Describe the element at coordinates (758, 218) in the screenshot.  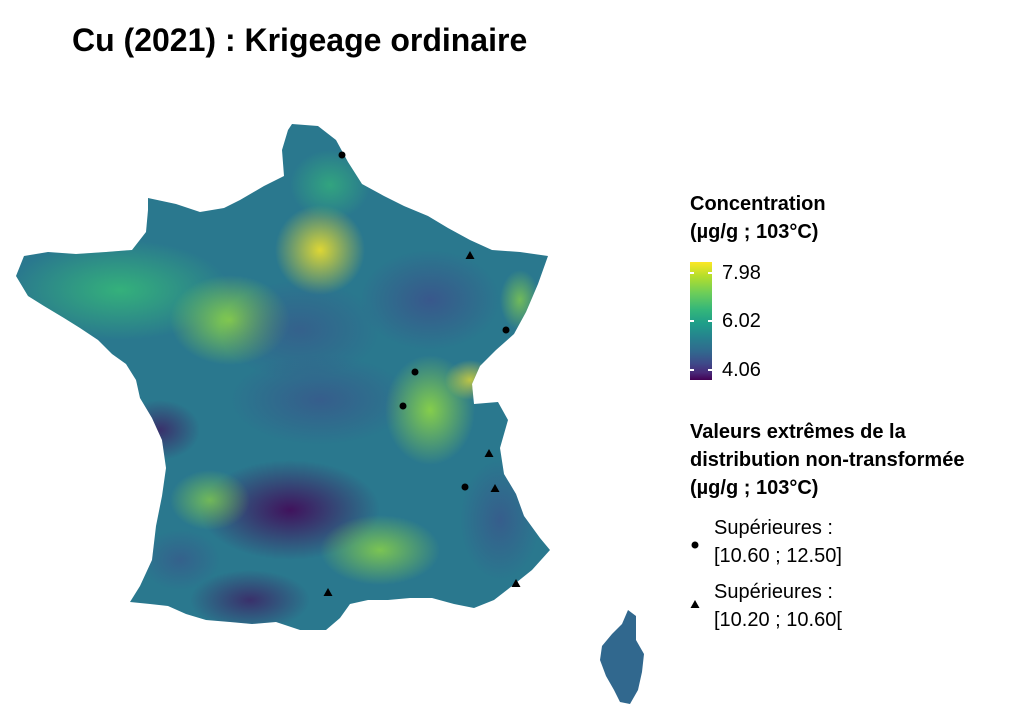
I see `concentration-legend-title: Concentration (µg/g ; 103°C)` at that location.